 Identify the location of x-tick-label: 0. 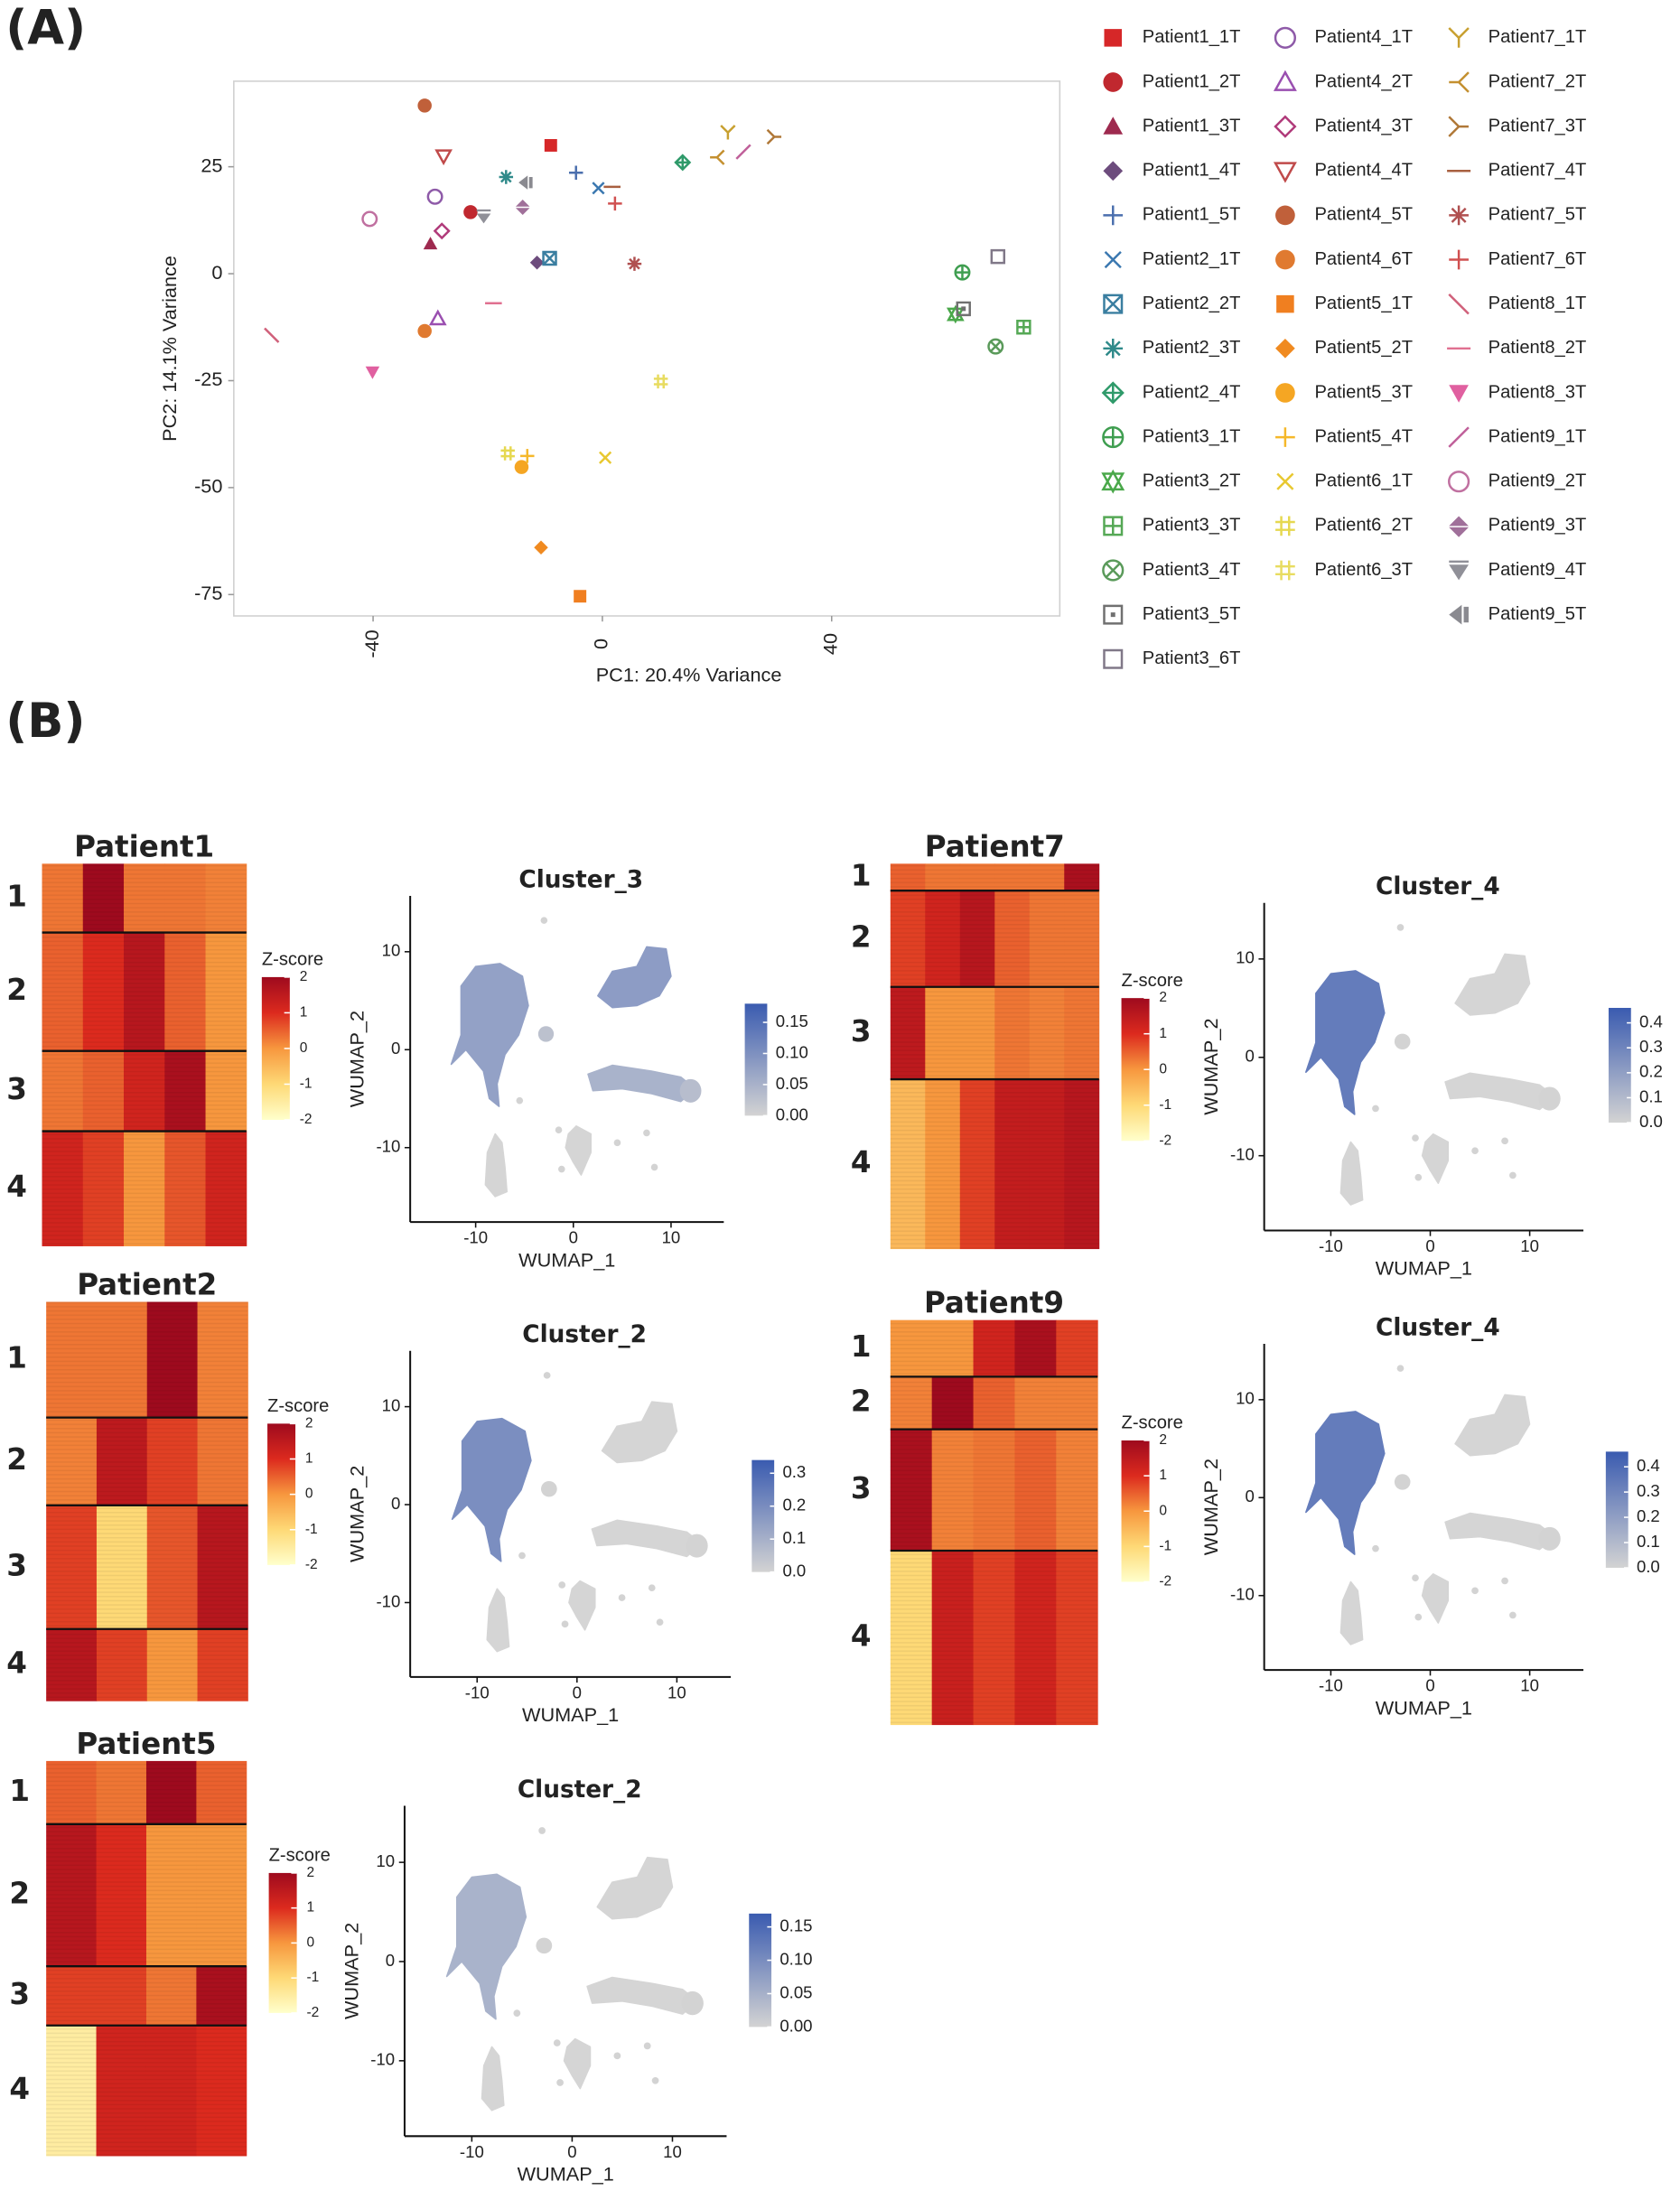
(601, 644).